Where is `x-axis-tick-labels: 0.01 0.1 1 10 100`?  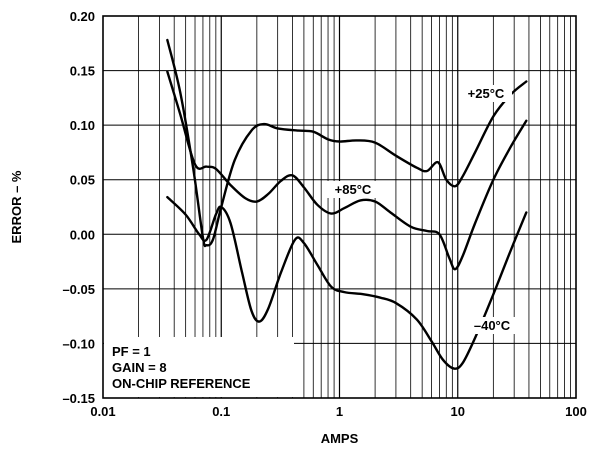
x-axis-tick-labels: 0.01 0.1 1 10 100 is located at coordinates (338, 411).